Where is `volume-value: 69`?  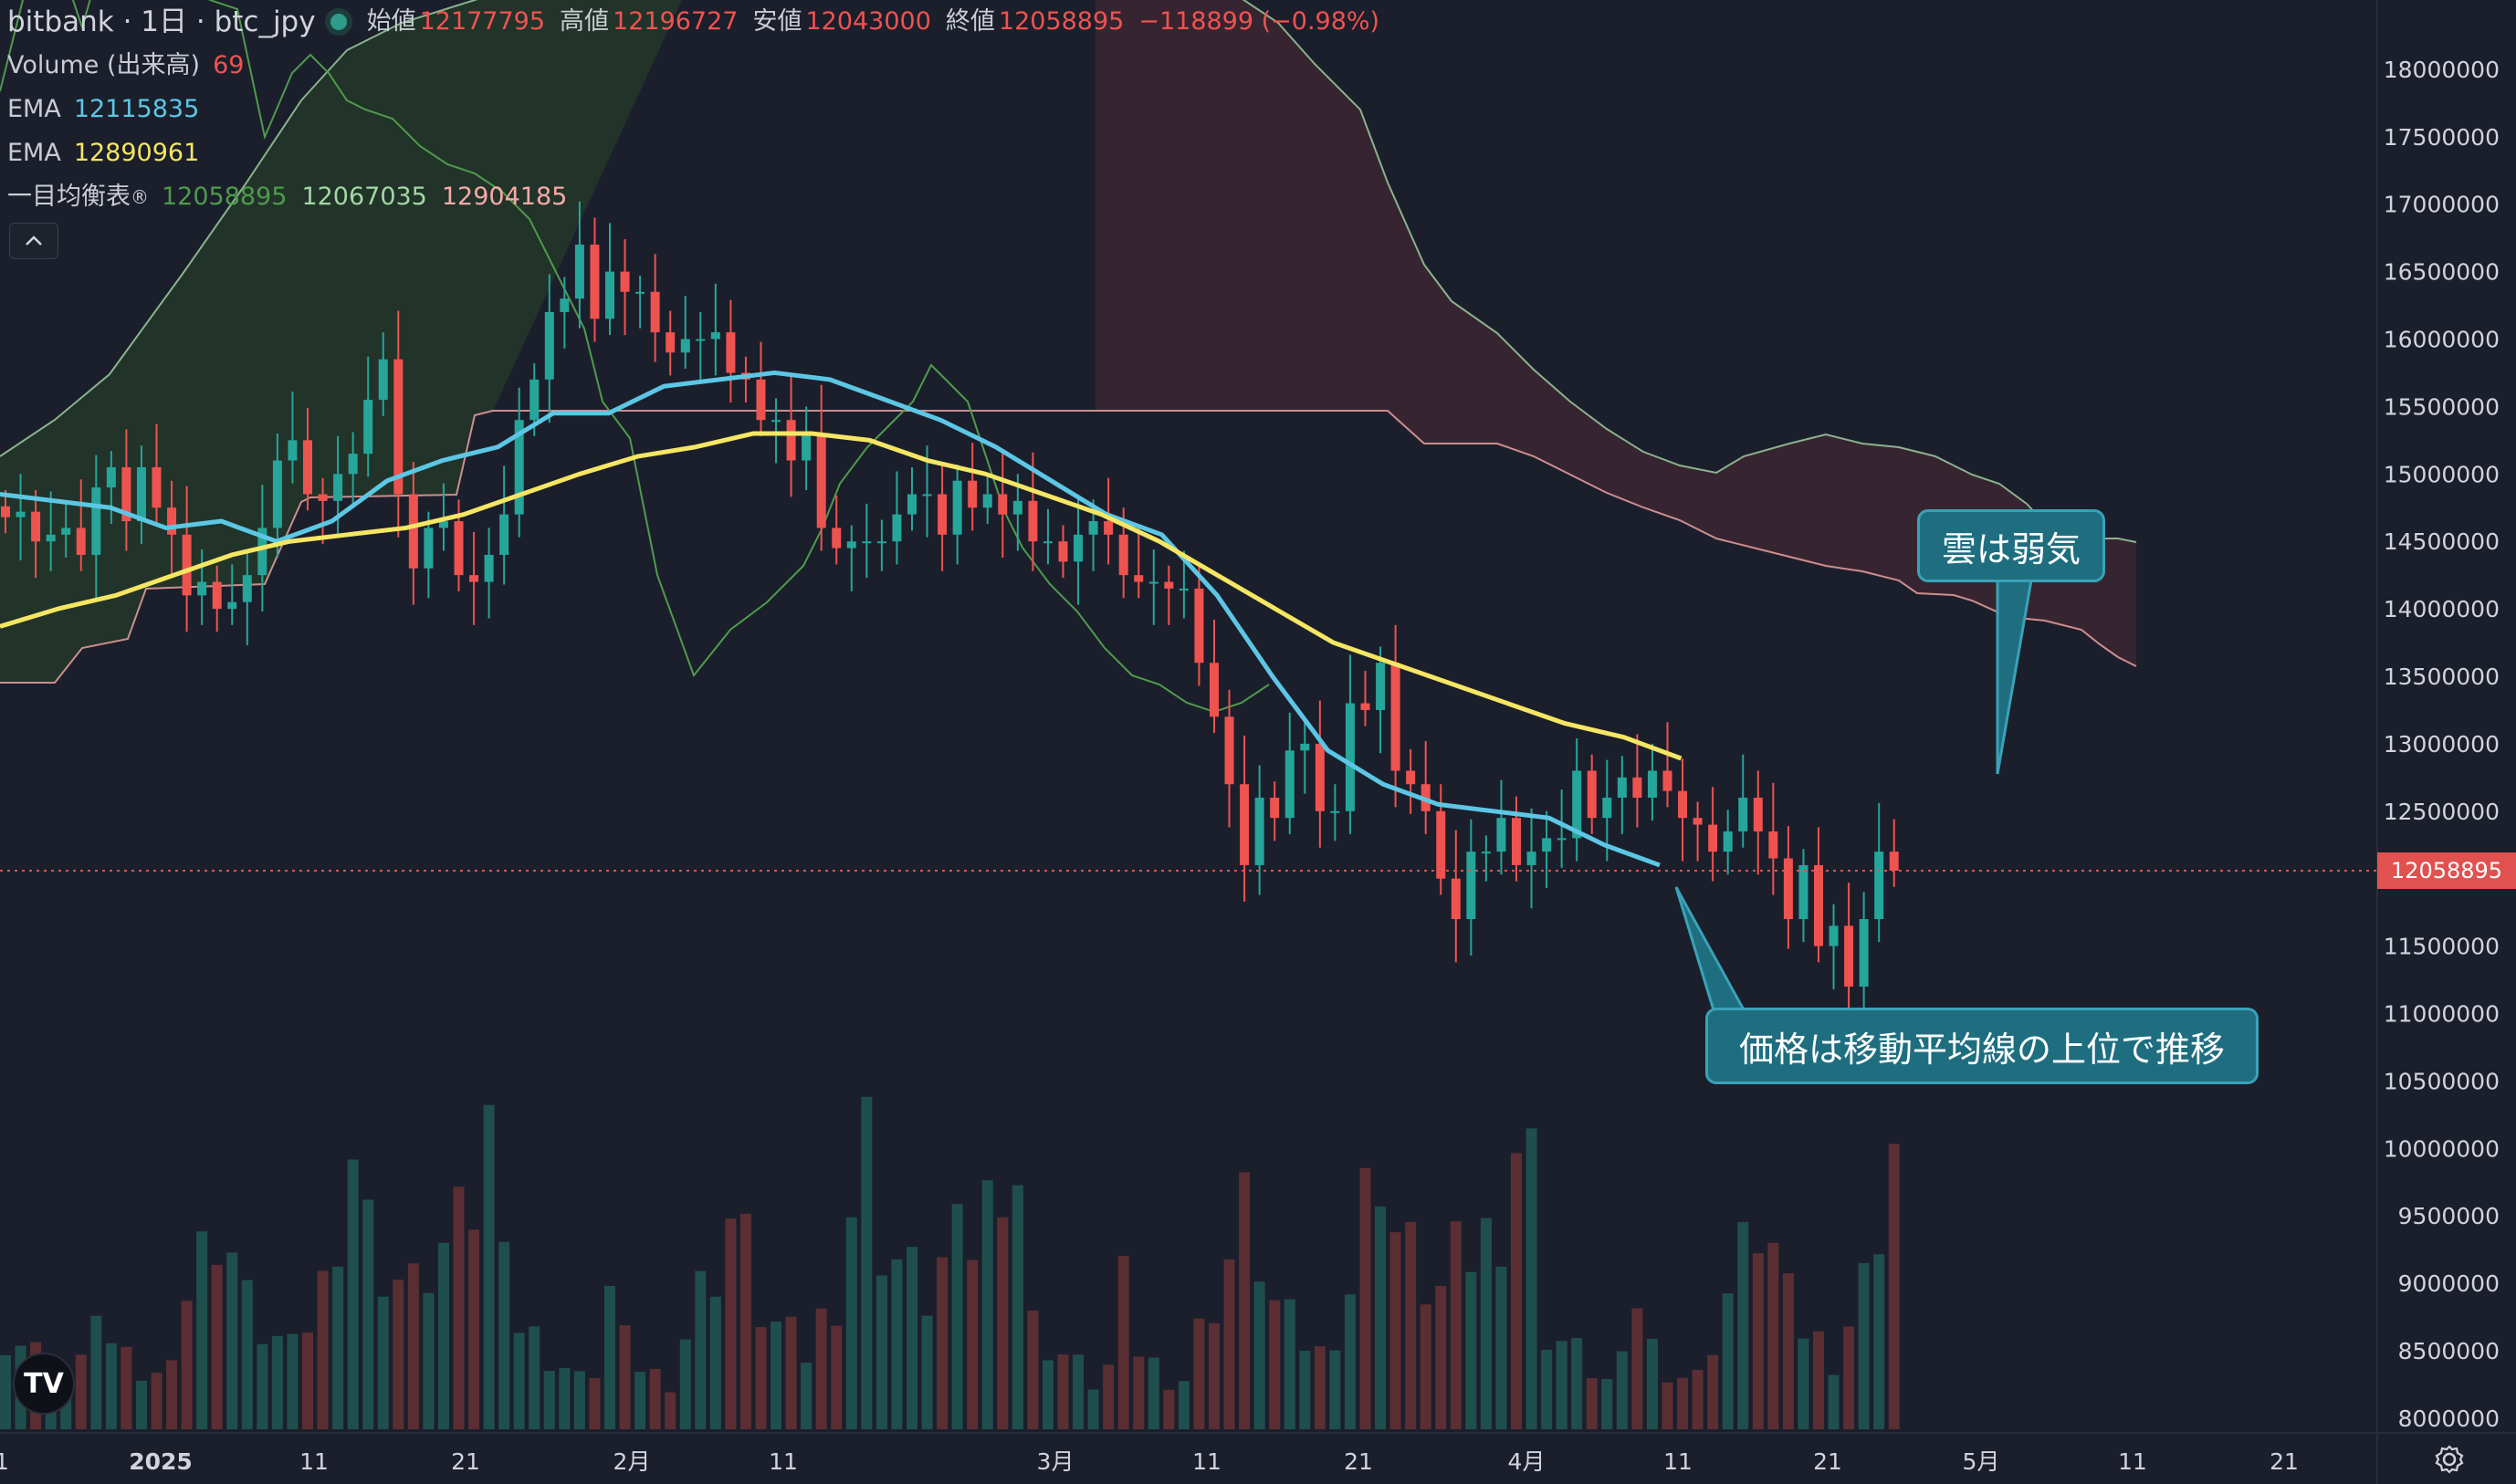
volume-value: 69 is located at coordinates (229, 65).